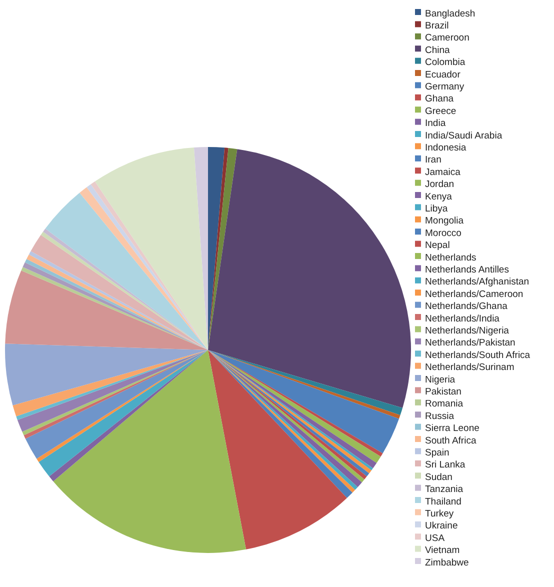  I want to click on legend-label: Brazil, so click(437, 26).